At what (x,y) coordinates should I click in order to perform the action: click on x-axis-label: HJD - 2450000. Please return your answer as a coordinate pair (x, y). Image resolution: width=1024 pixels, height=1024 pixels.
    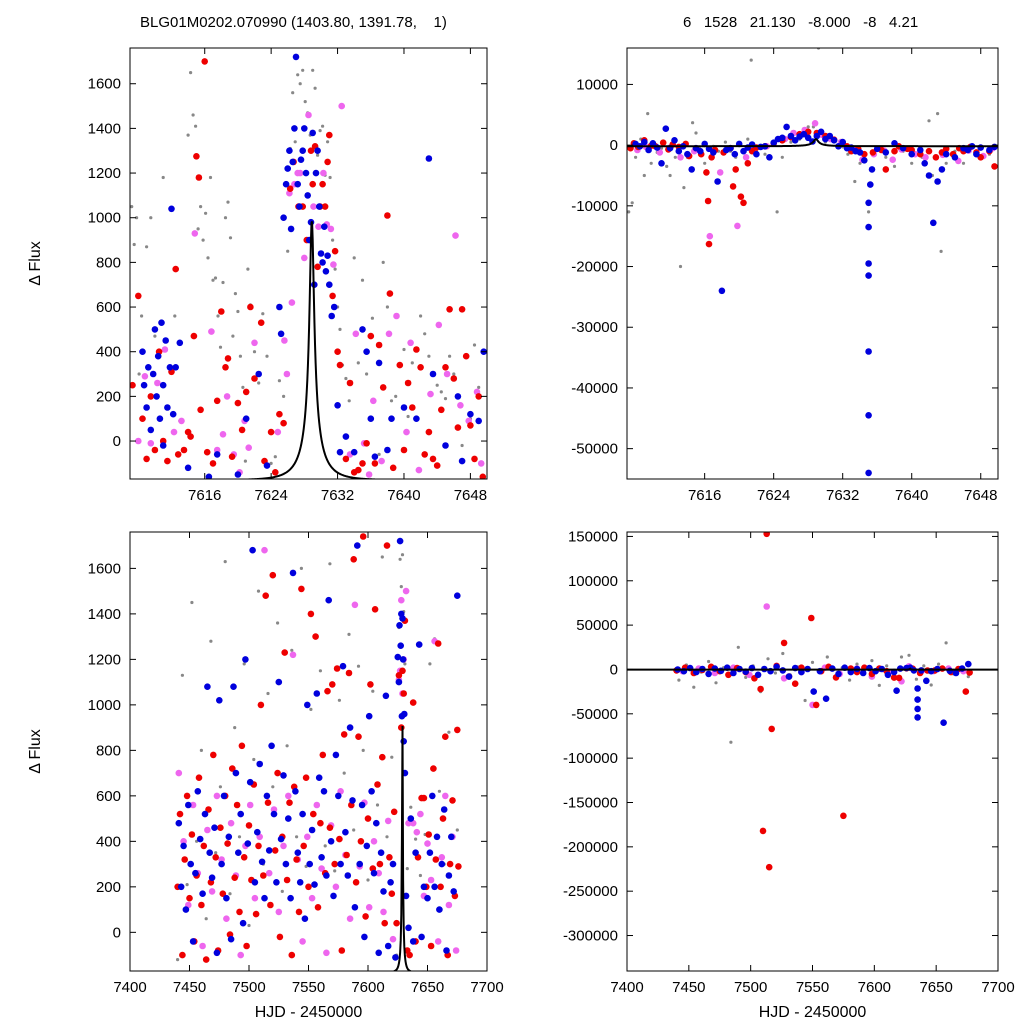
    Looking at the image, I should click on (309, 1012).